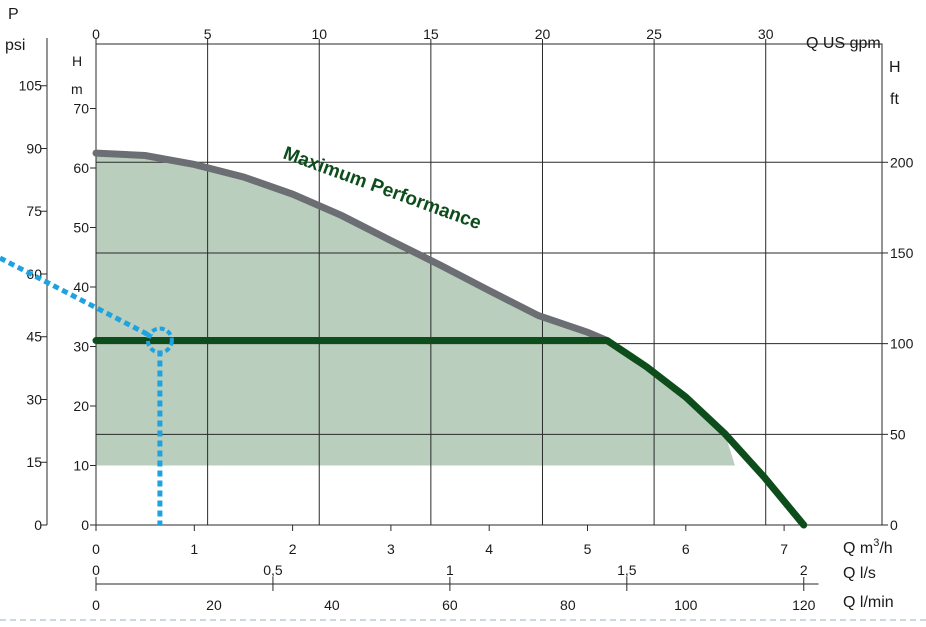 Image resolution: width=926 pixels, height=627 pixels. What do you see at coordinates (686, 605) in the screenshot?
I see `lmin-tick-label: 100` at bounding box center [686, 605].